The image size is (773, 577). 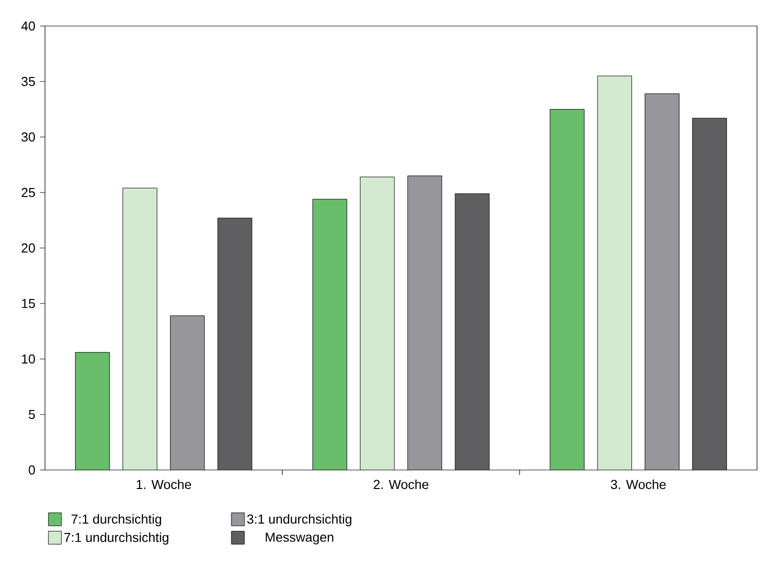 What do you see at coordinates (28, 303) in the screenshot?
I see `y-tick-label: 15` at bounding box center [28, 303].